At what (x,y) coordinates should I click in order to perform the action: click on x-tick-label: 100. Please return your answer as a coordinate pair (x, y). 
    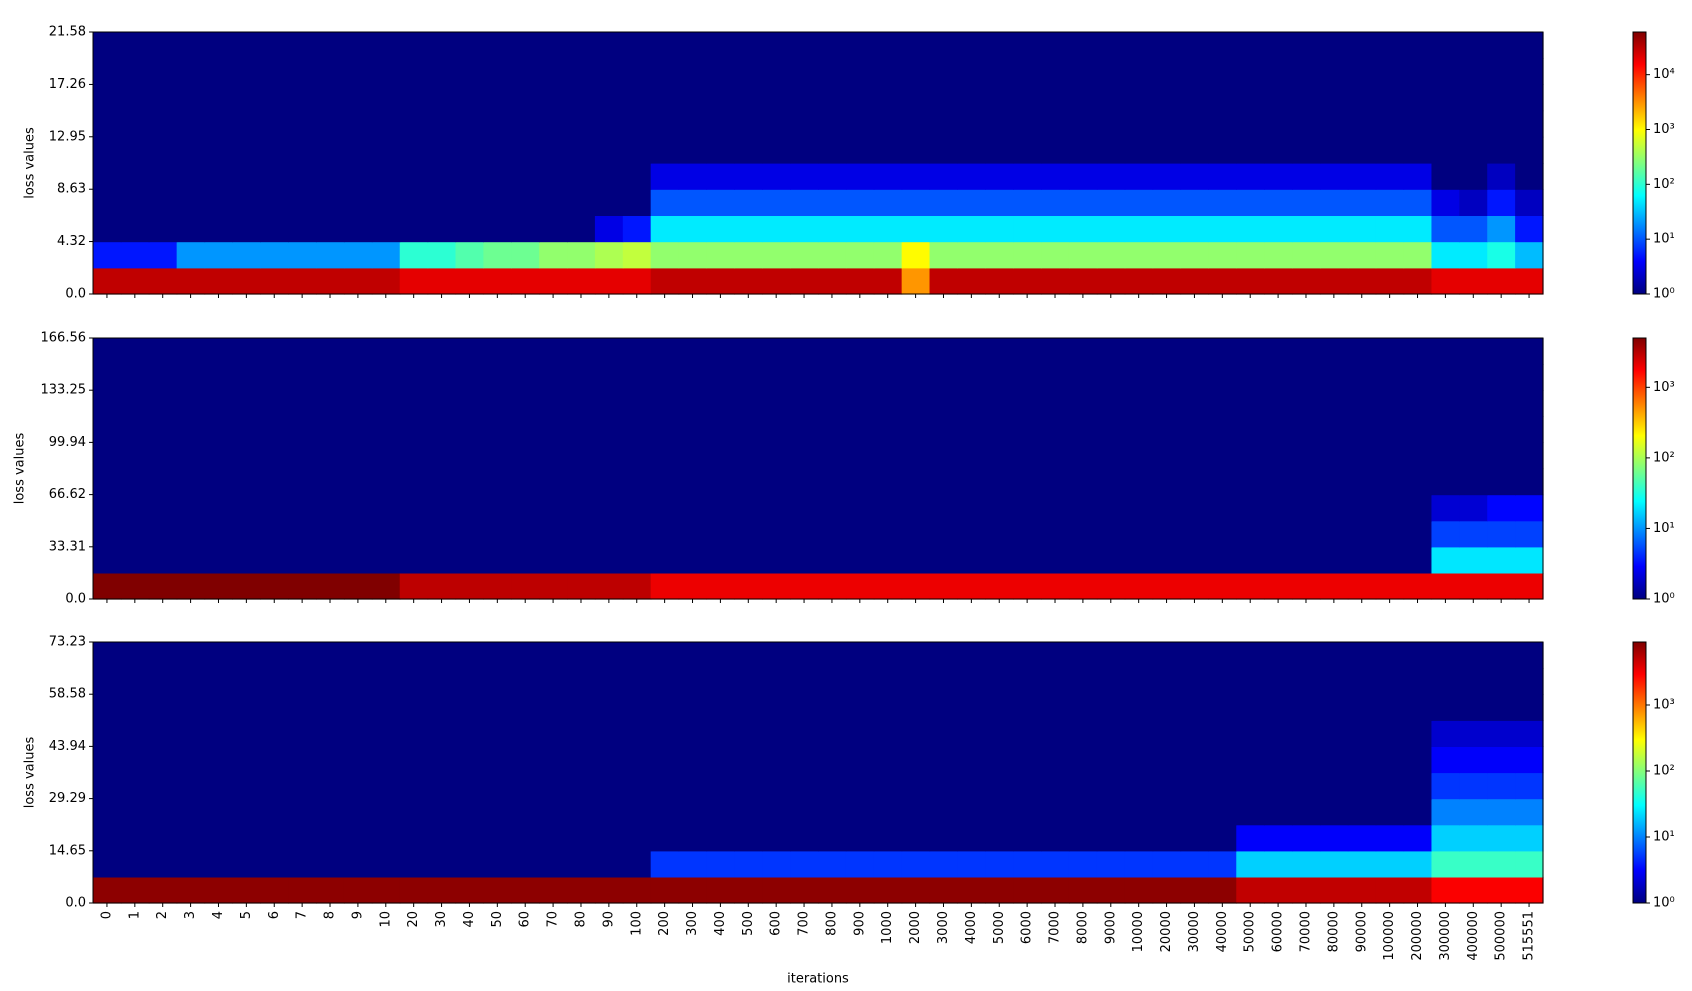
    Looking at the image, I should click on (636, 923).